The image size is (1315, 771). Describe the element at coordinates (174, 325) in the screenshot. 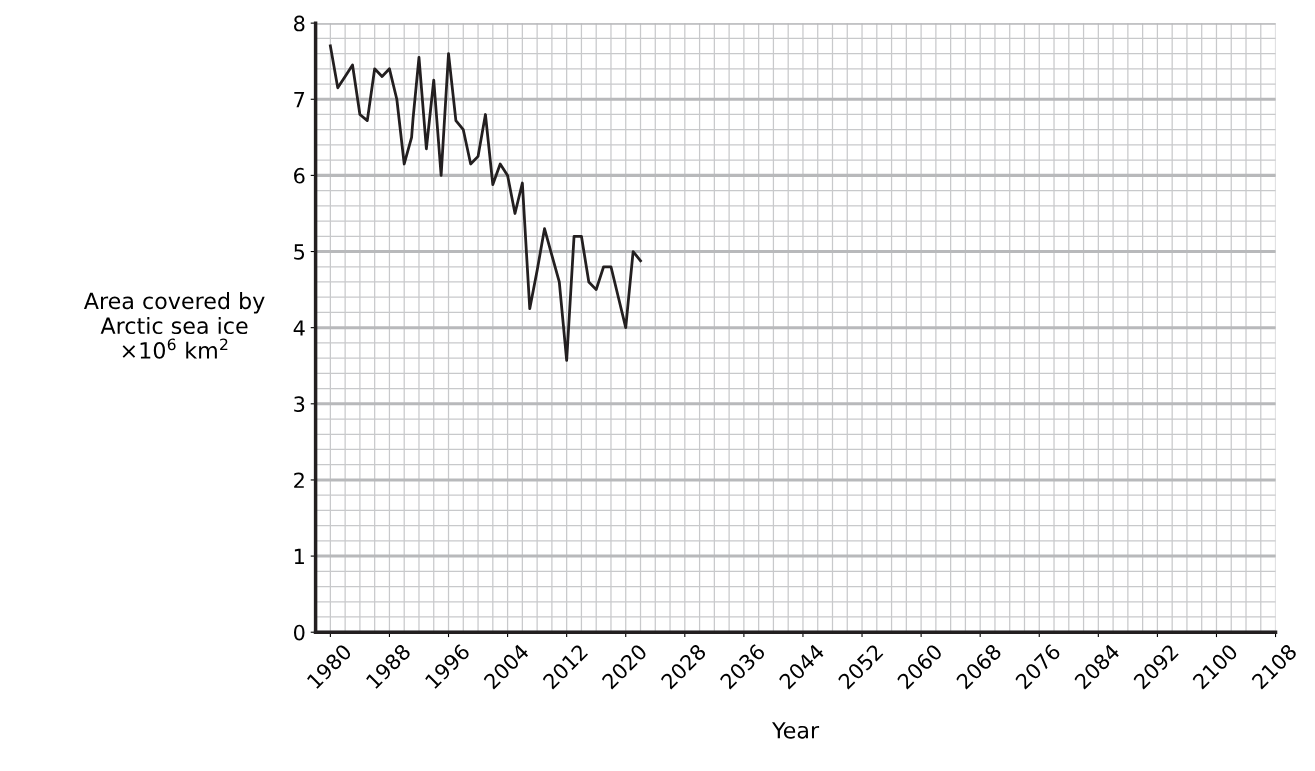

I see `y-axis-title: Area covered by Arctic sea ice ×10$^{6}$ km$^{2}$` at that location.